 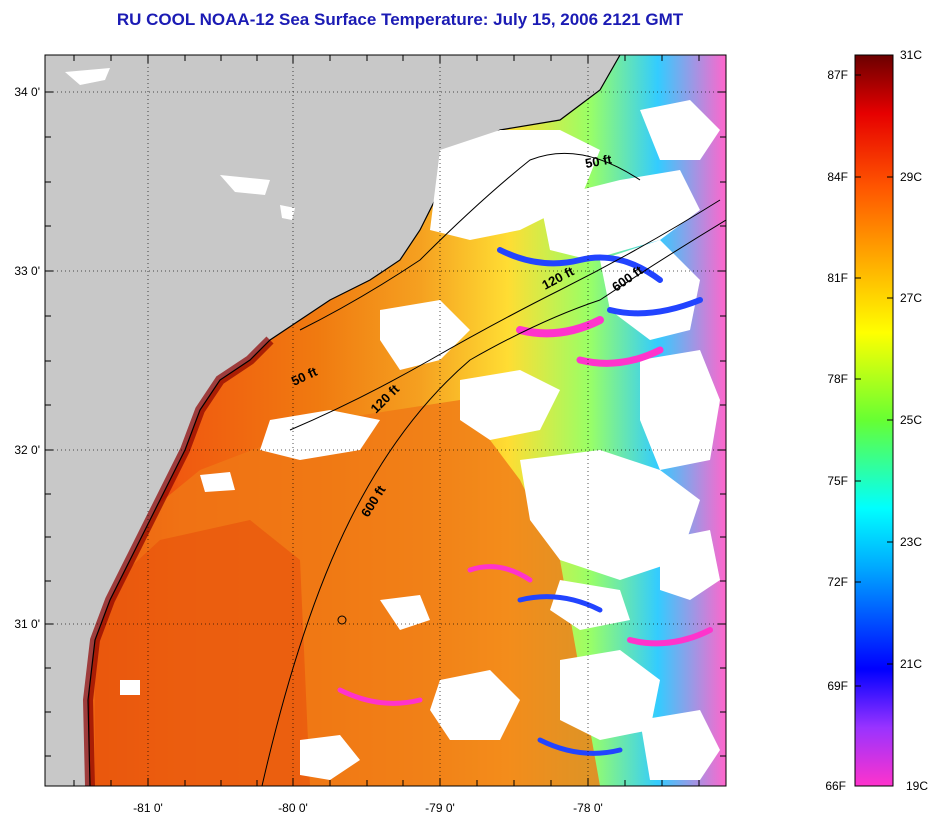 I want to click on colorbar-ticks, so click(x=874, y=420).